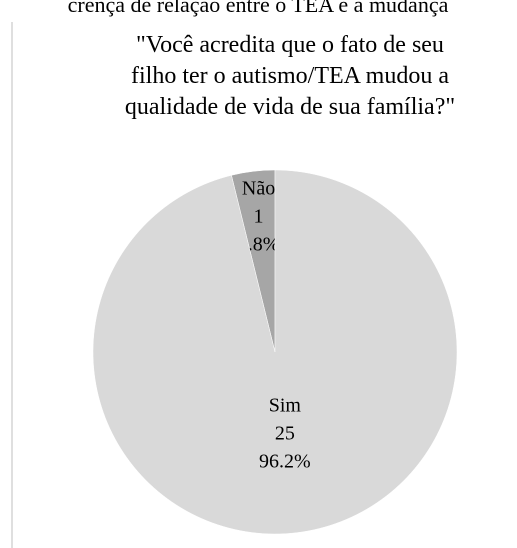 This screenshot has height=548, width=517. I want to click on slice-value: 25, so click(285, 433).